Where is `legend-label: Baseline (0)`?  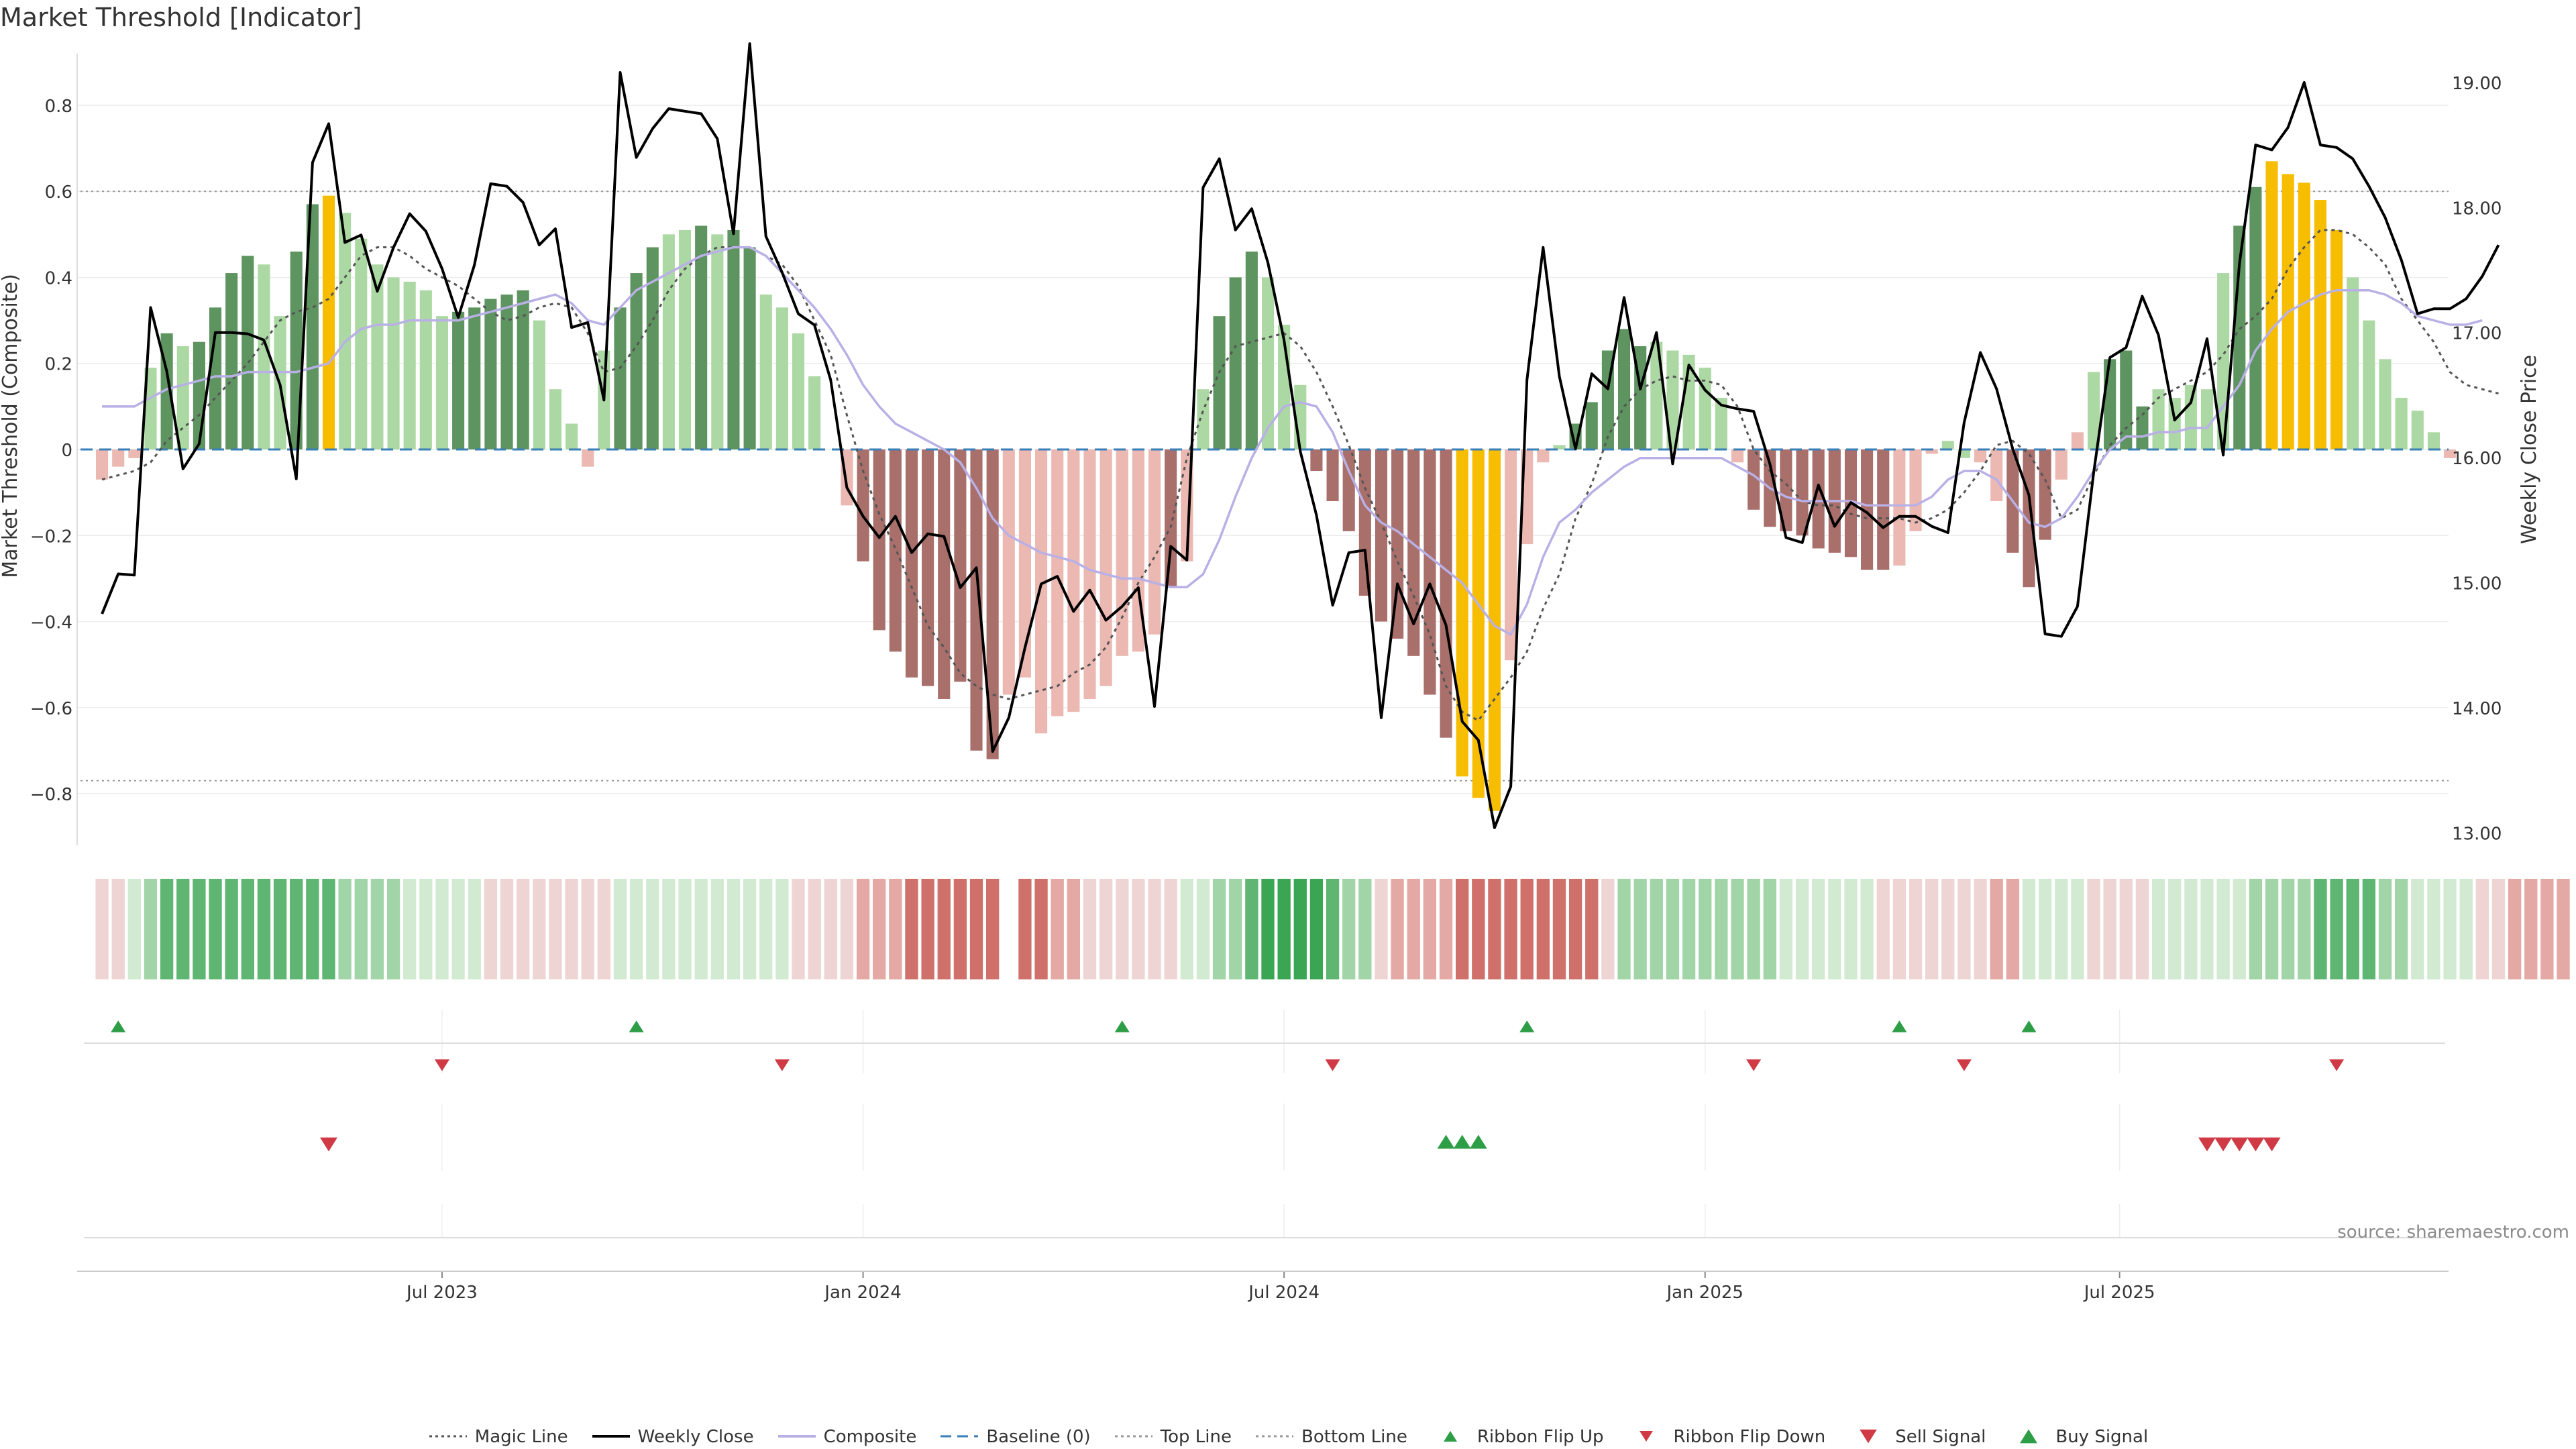 legend-label: Baseline (0) is located at coordinates (1038, 1437).